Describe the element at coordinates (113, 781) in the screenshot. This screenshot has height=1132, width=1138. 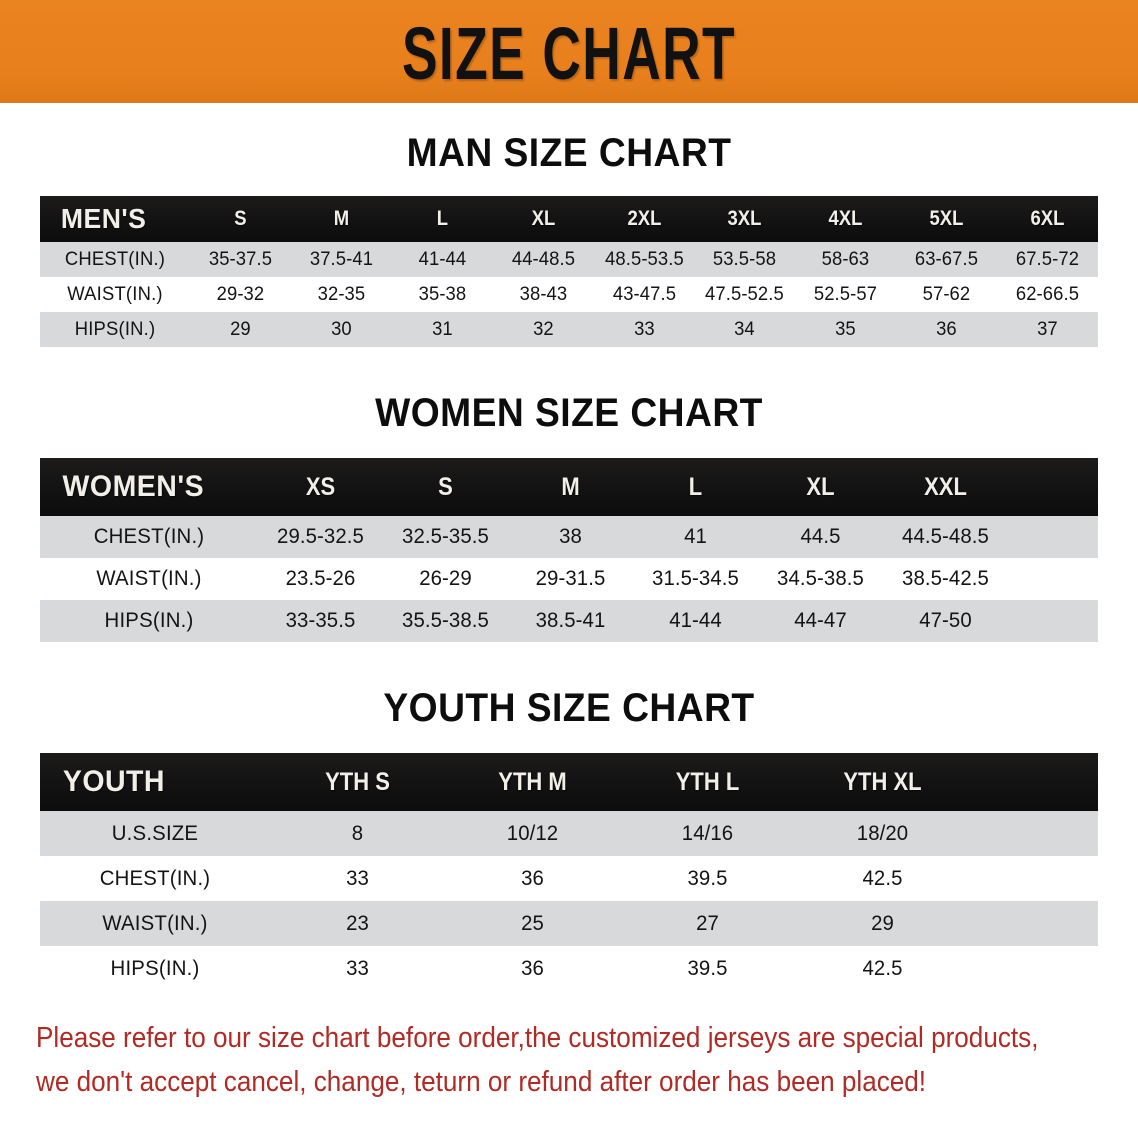
I see `youth-header-label: YOUTH` at that location.